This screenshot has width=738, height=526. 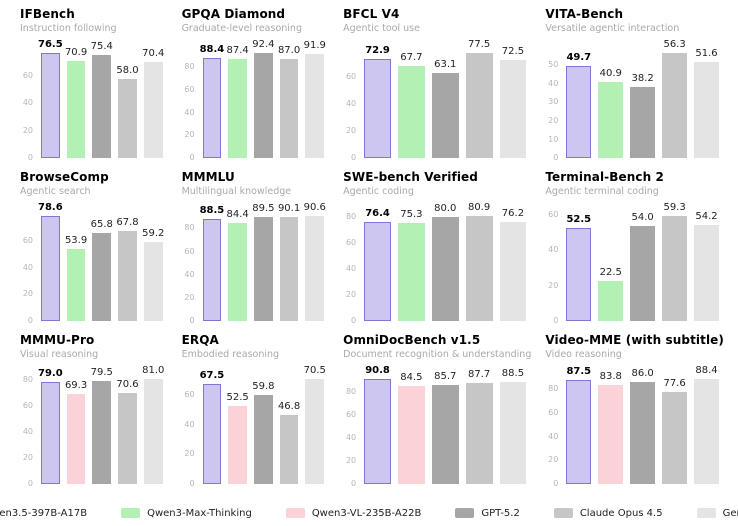 I want to click on chart-subtitle: Agentic tool use, so click(x=381, y=28).